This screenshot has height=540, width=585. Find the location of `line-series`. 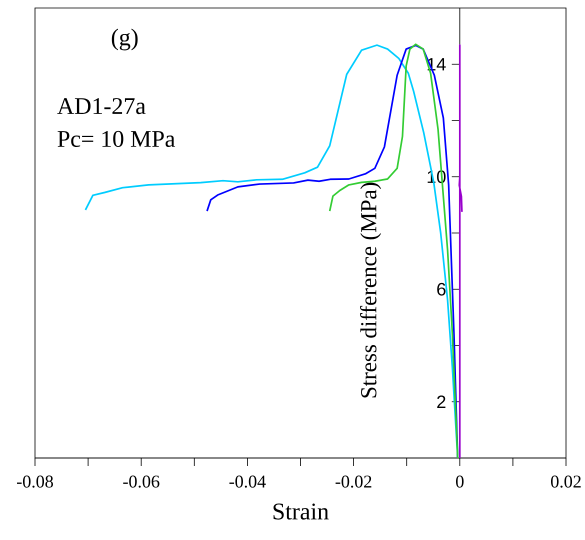

line-series is located at coordinates (460, 251).